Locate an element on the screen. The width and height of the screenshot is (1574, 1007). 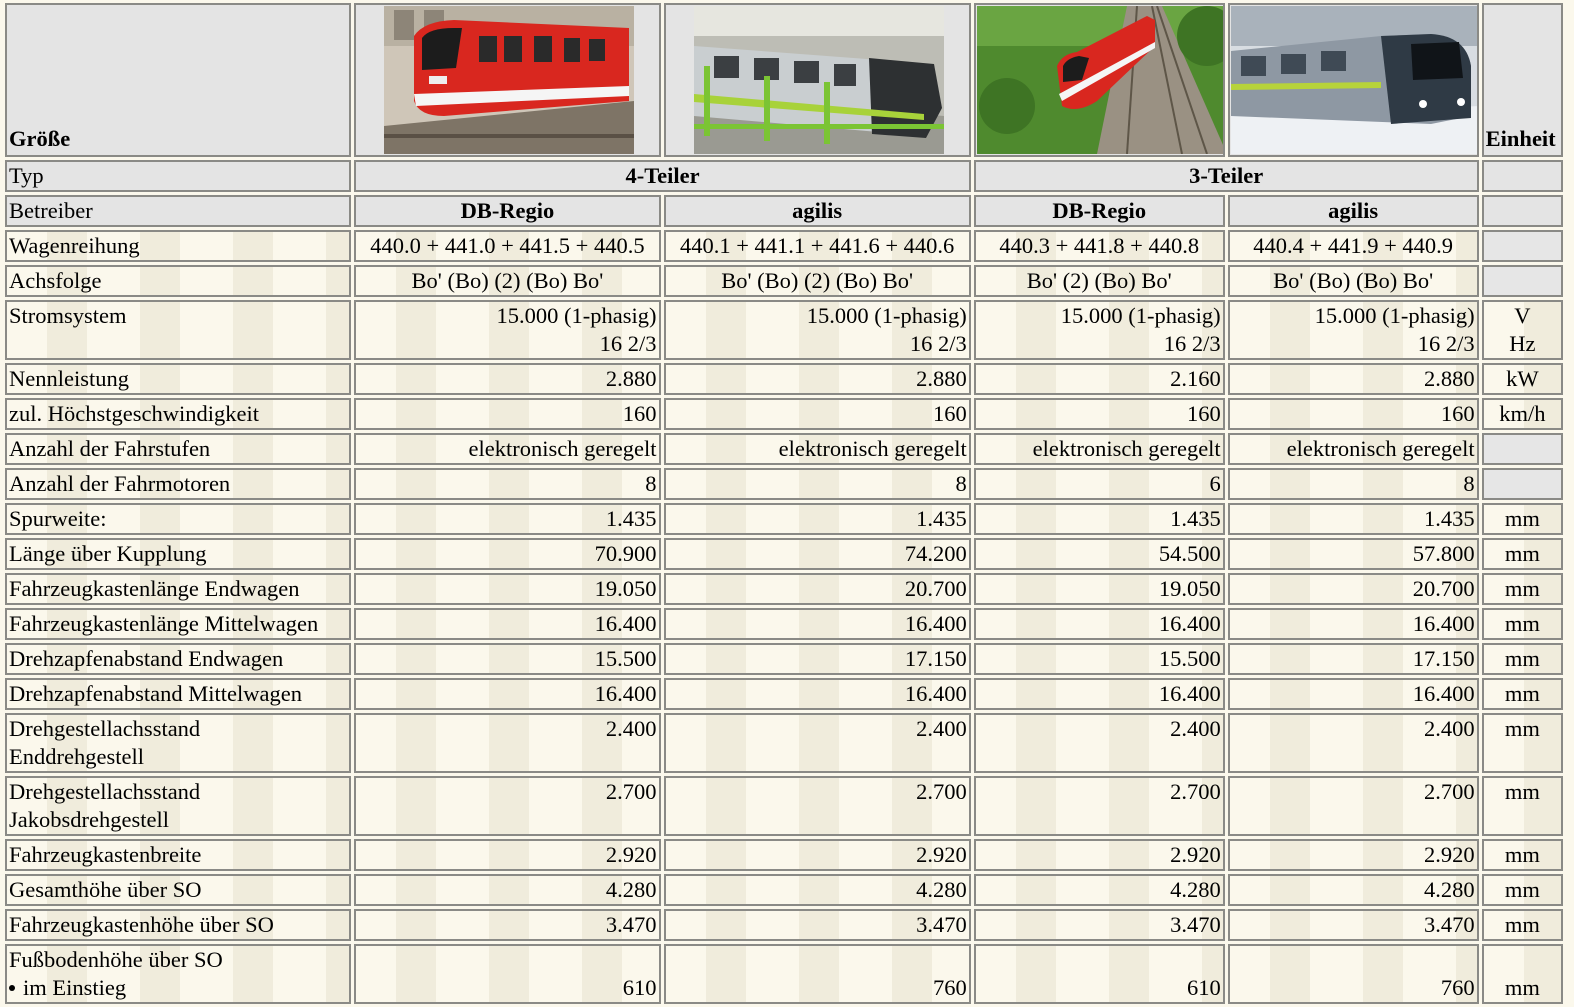
photo-db-3teiler is located at coordinates (1099, 80).